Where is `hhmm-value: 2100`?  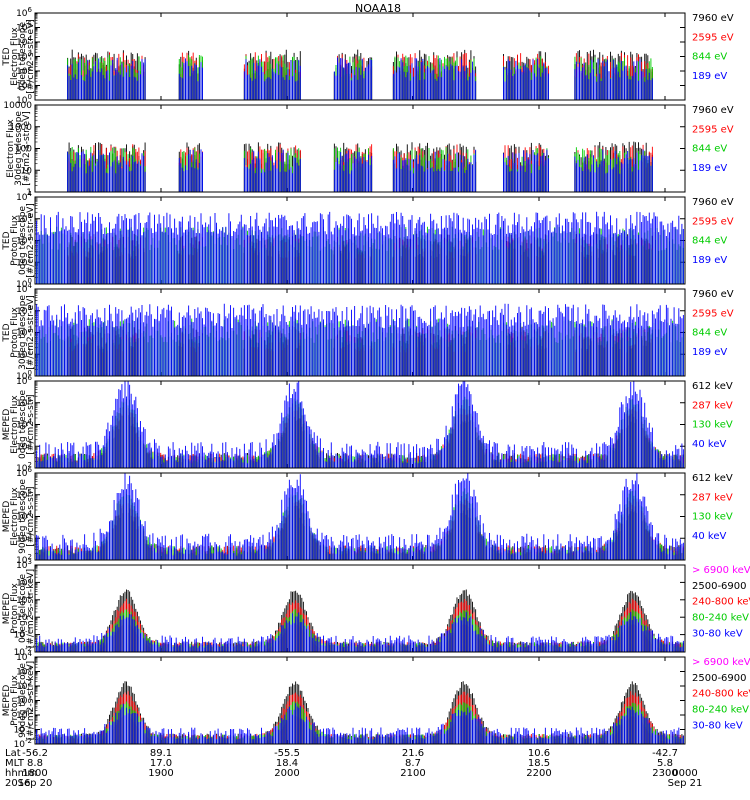 hhmm-value: 2100 is located at coordinates (412, 773).